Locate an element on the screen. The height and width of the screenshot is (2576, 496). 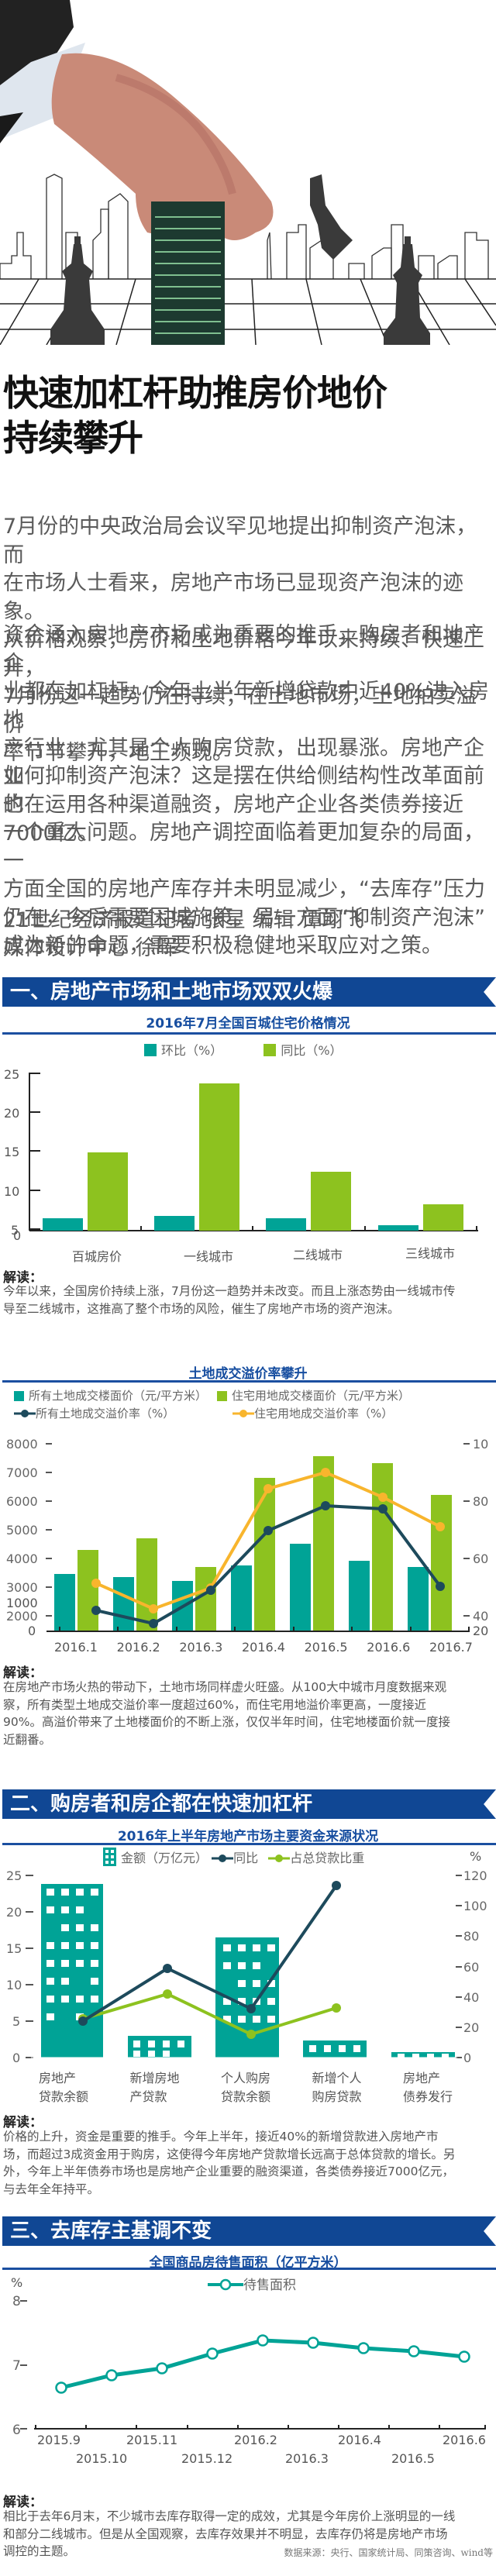
x-label: 2015.11 is located at coordinates (152, 2440).